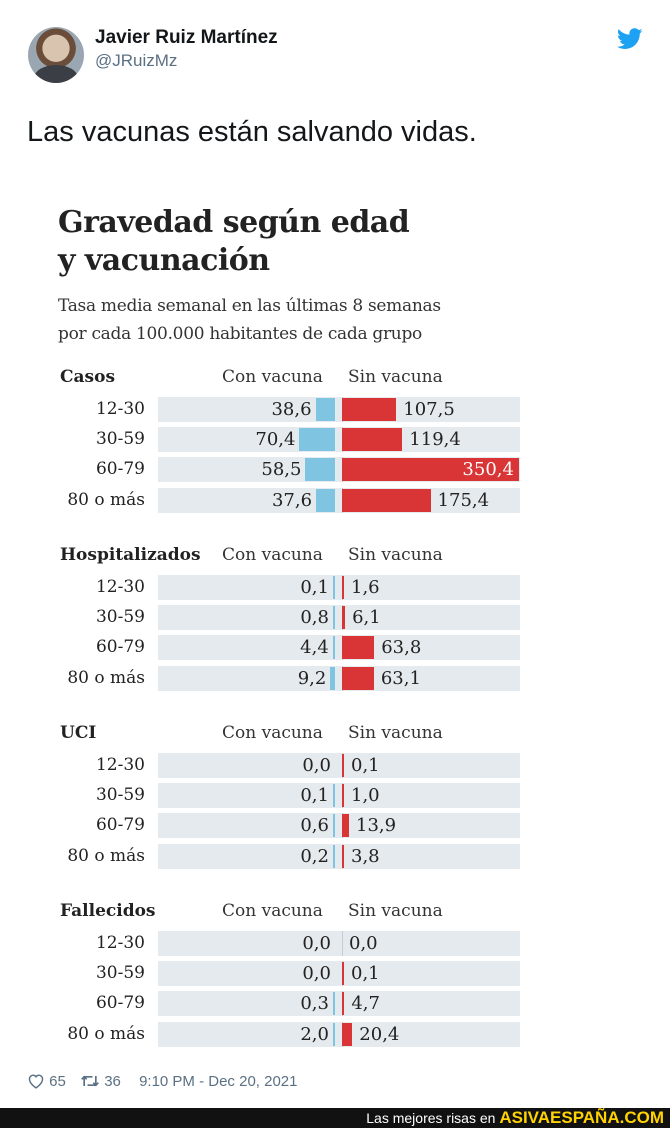 The width and height of the screenshot is (670, 1128). Describe the element at coordinates (312, 678) in the screenshot. I see `value-con-vacuna: 9,2` at that location.